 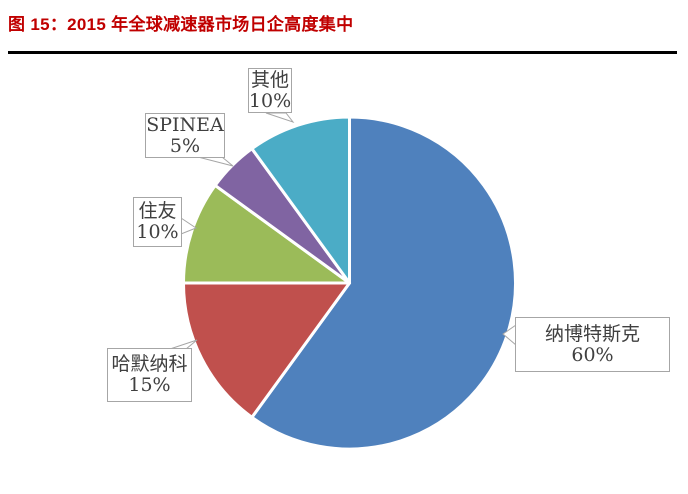 What do you see at coordinates (149, 364) in the screenshot?
I see `slice-name-harmonic: 哈默纳科` at bounding box center [149, 364].